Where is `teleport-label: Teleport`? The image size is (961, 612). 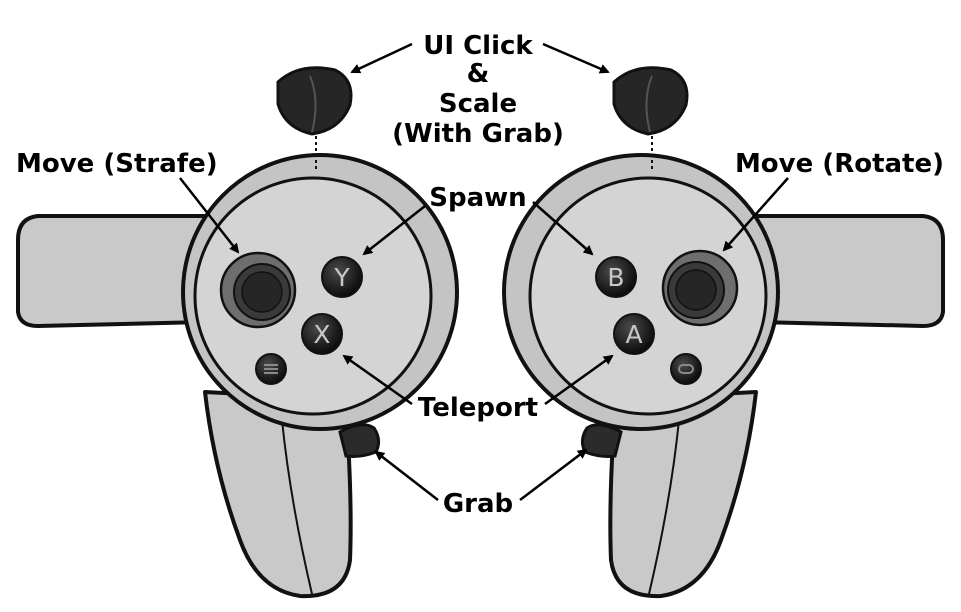 teleport-label: Teleport is located at coordinates (478, 408).